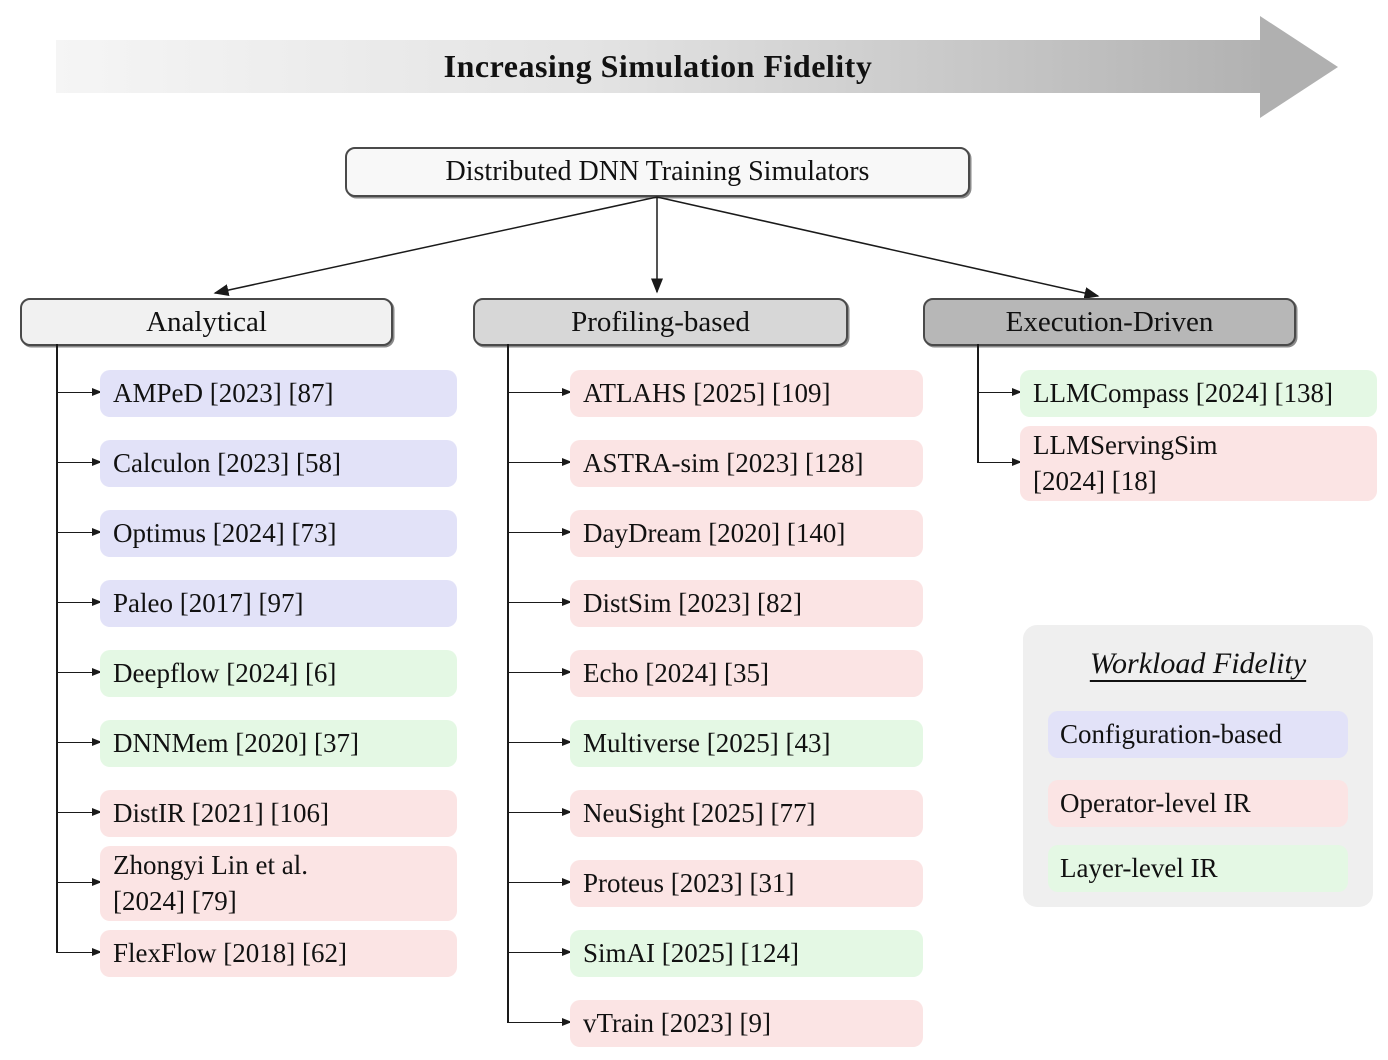 The image size is (1388, 1060). I want to click on legend-entry-configuration-based: Configuration-based, so click(1198, 734).